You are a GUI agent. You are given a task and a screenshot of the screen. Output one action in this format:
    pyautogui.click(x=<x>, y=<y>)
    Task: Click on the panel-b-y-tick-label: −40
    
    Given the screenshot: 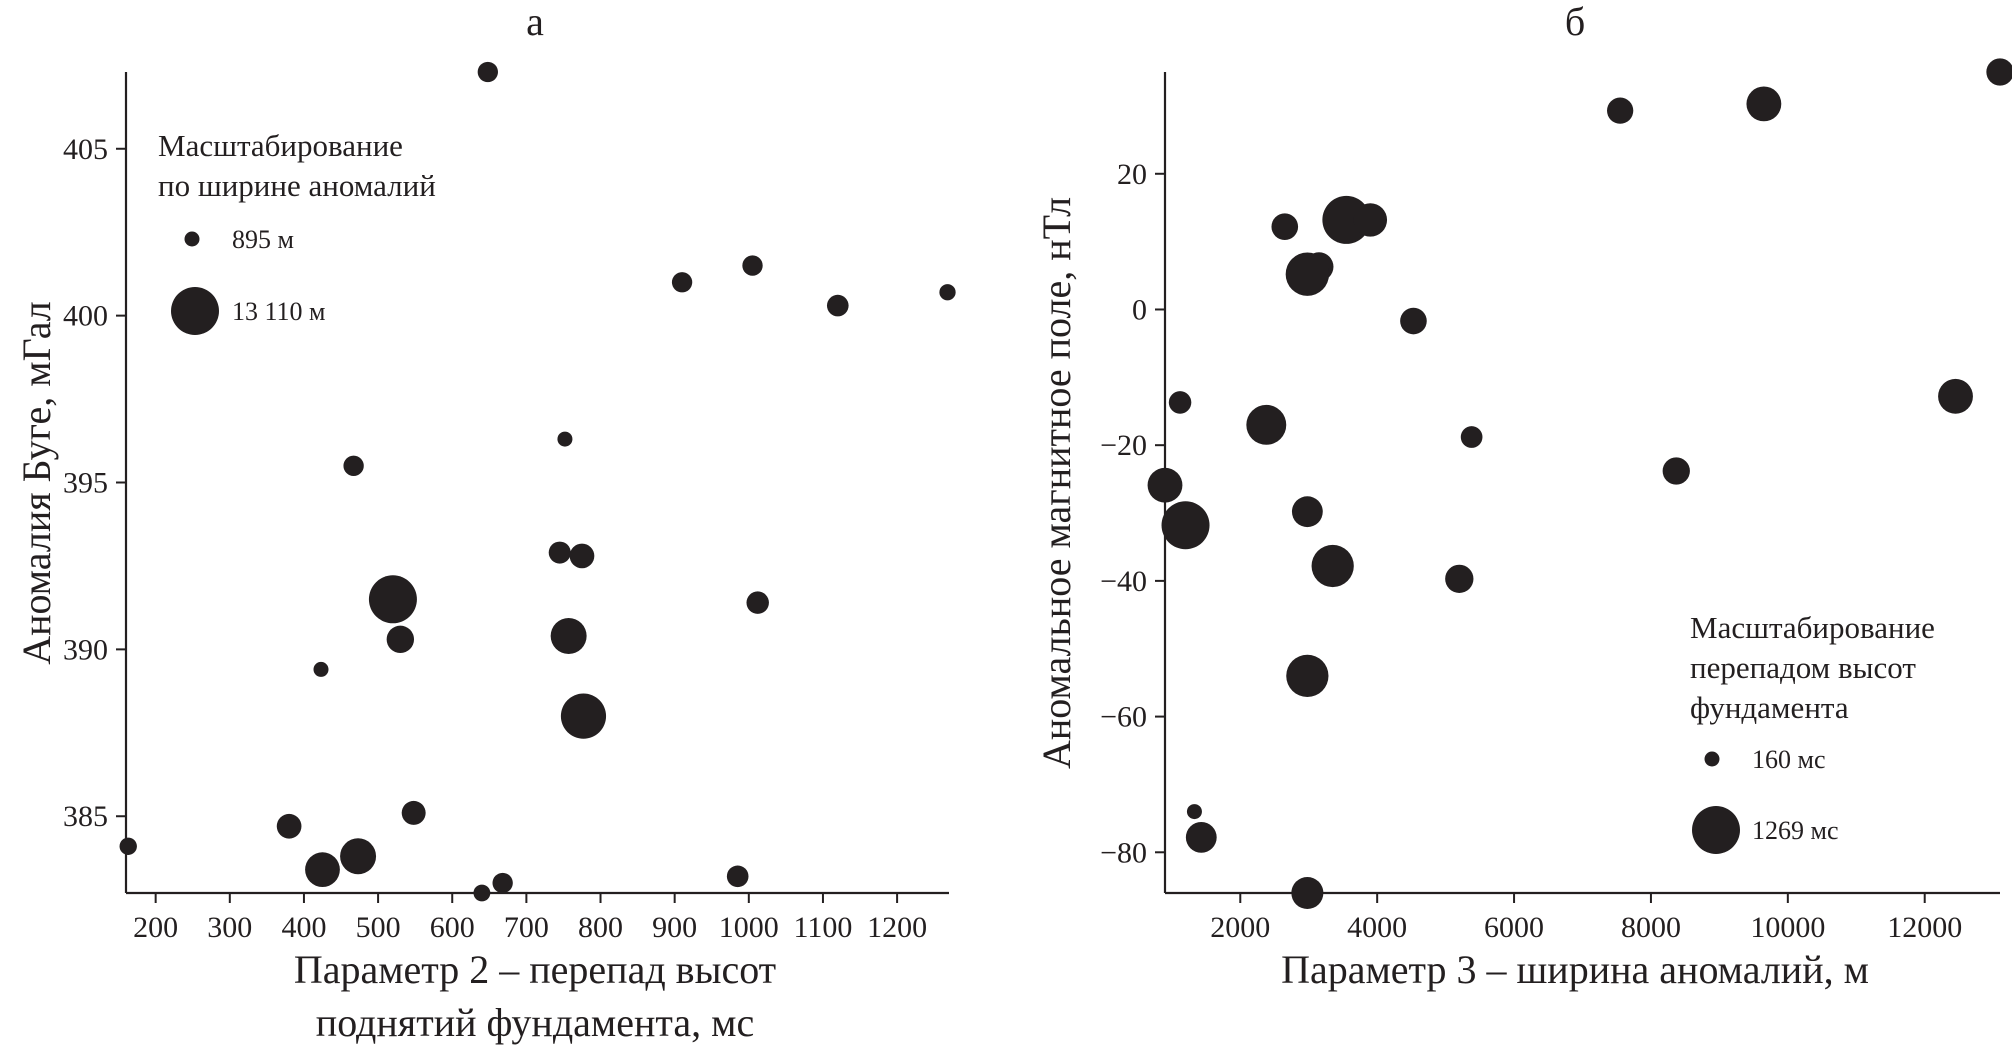 What is the action you would take?
    pyautogui.click(x=1123, y=581)
    